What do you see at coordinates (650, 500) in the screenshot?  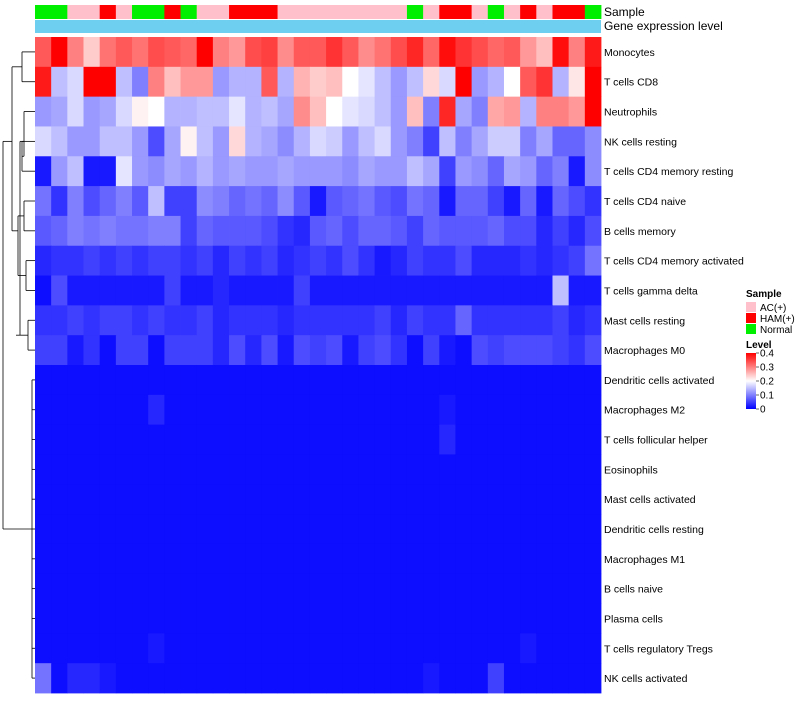 I see `row-label-mast-cells-activated: Mast cells activated` at bounding box center [650, 500].